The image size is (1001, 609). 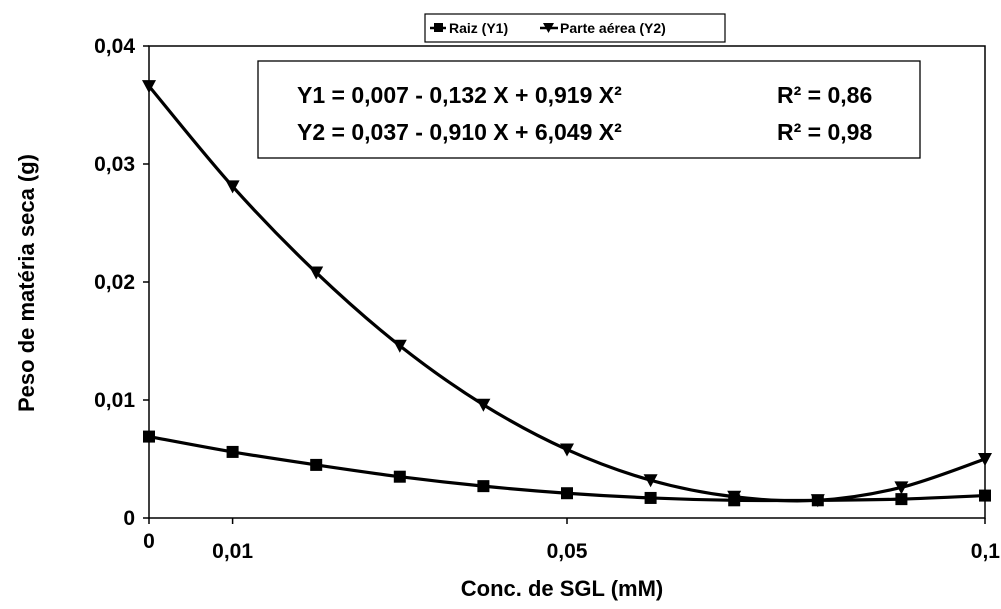 What do you see at coordinates (114, 46) in the screenshot?
I see `y-tick-label: 0,04` at bounding box center [114, 46].